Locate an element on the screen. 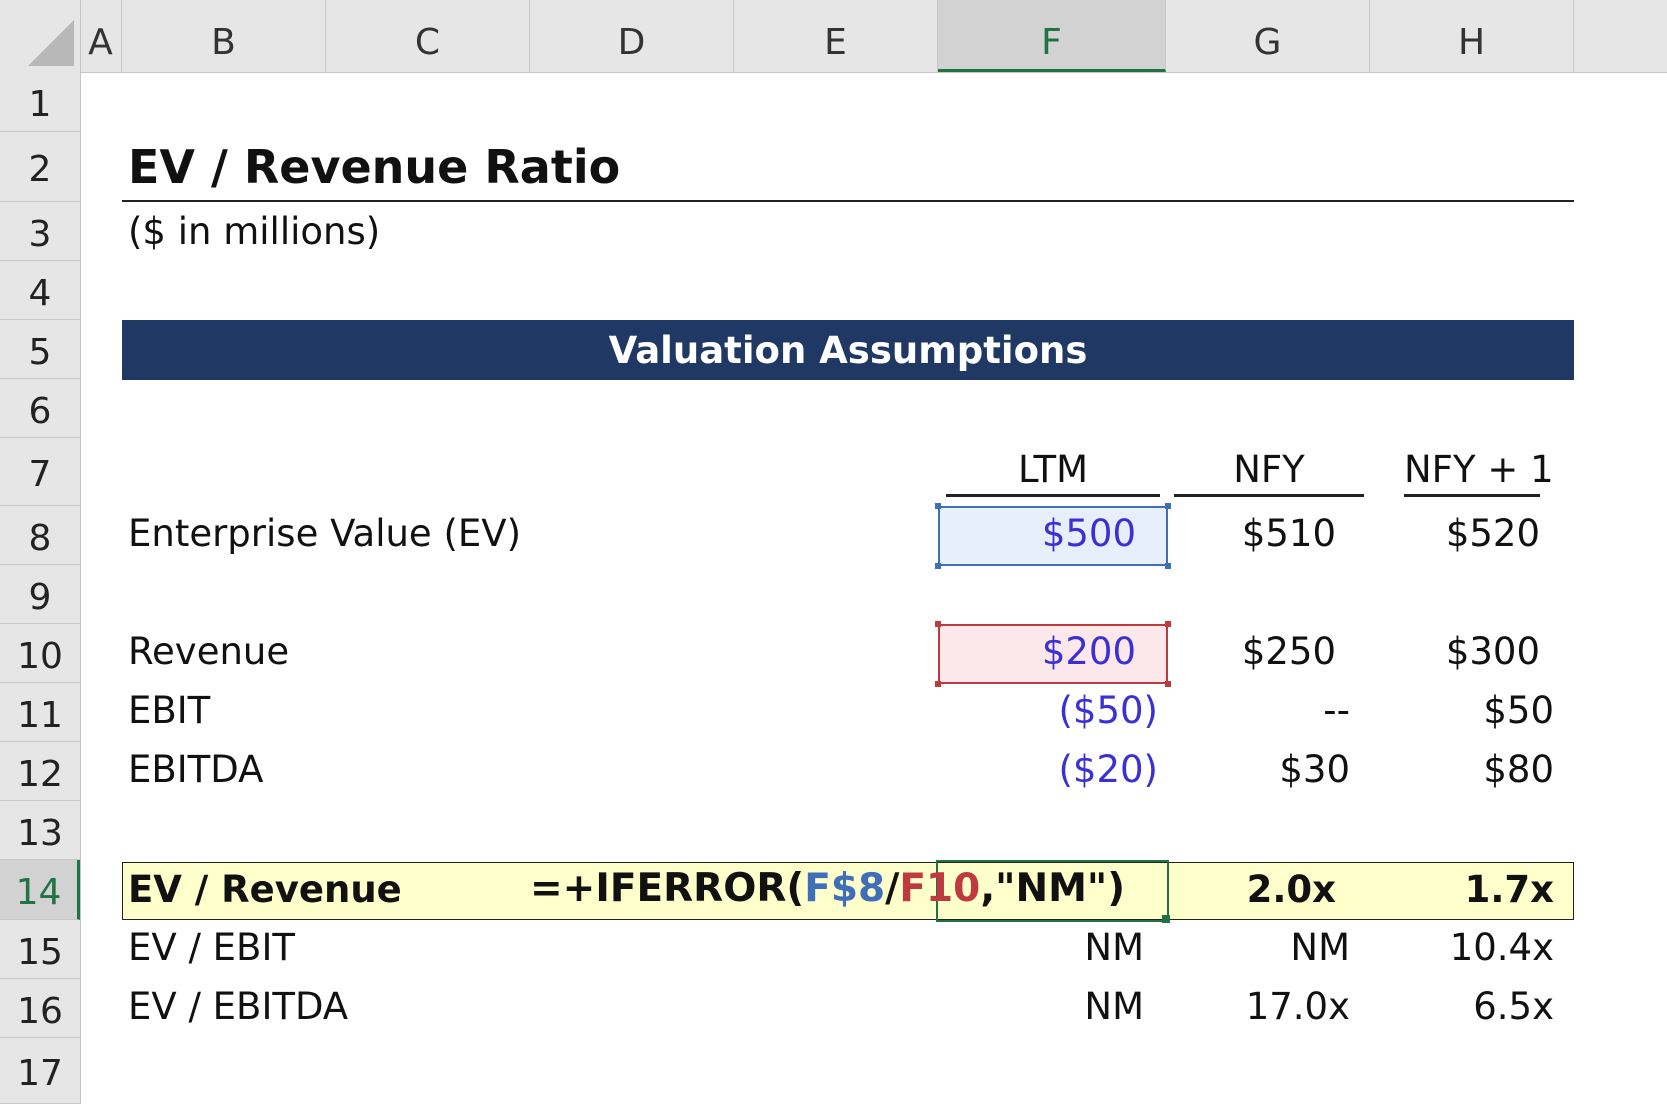  column-header-b: B is located at coordinates (224, 36).